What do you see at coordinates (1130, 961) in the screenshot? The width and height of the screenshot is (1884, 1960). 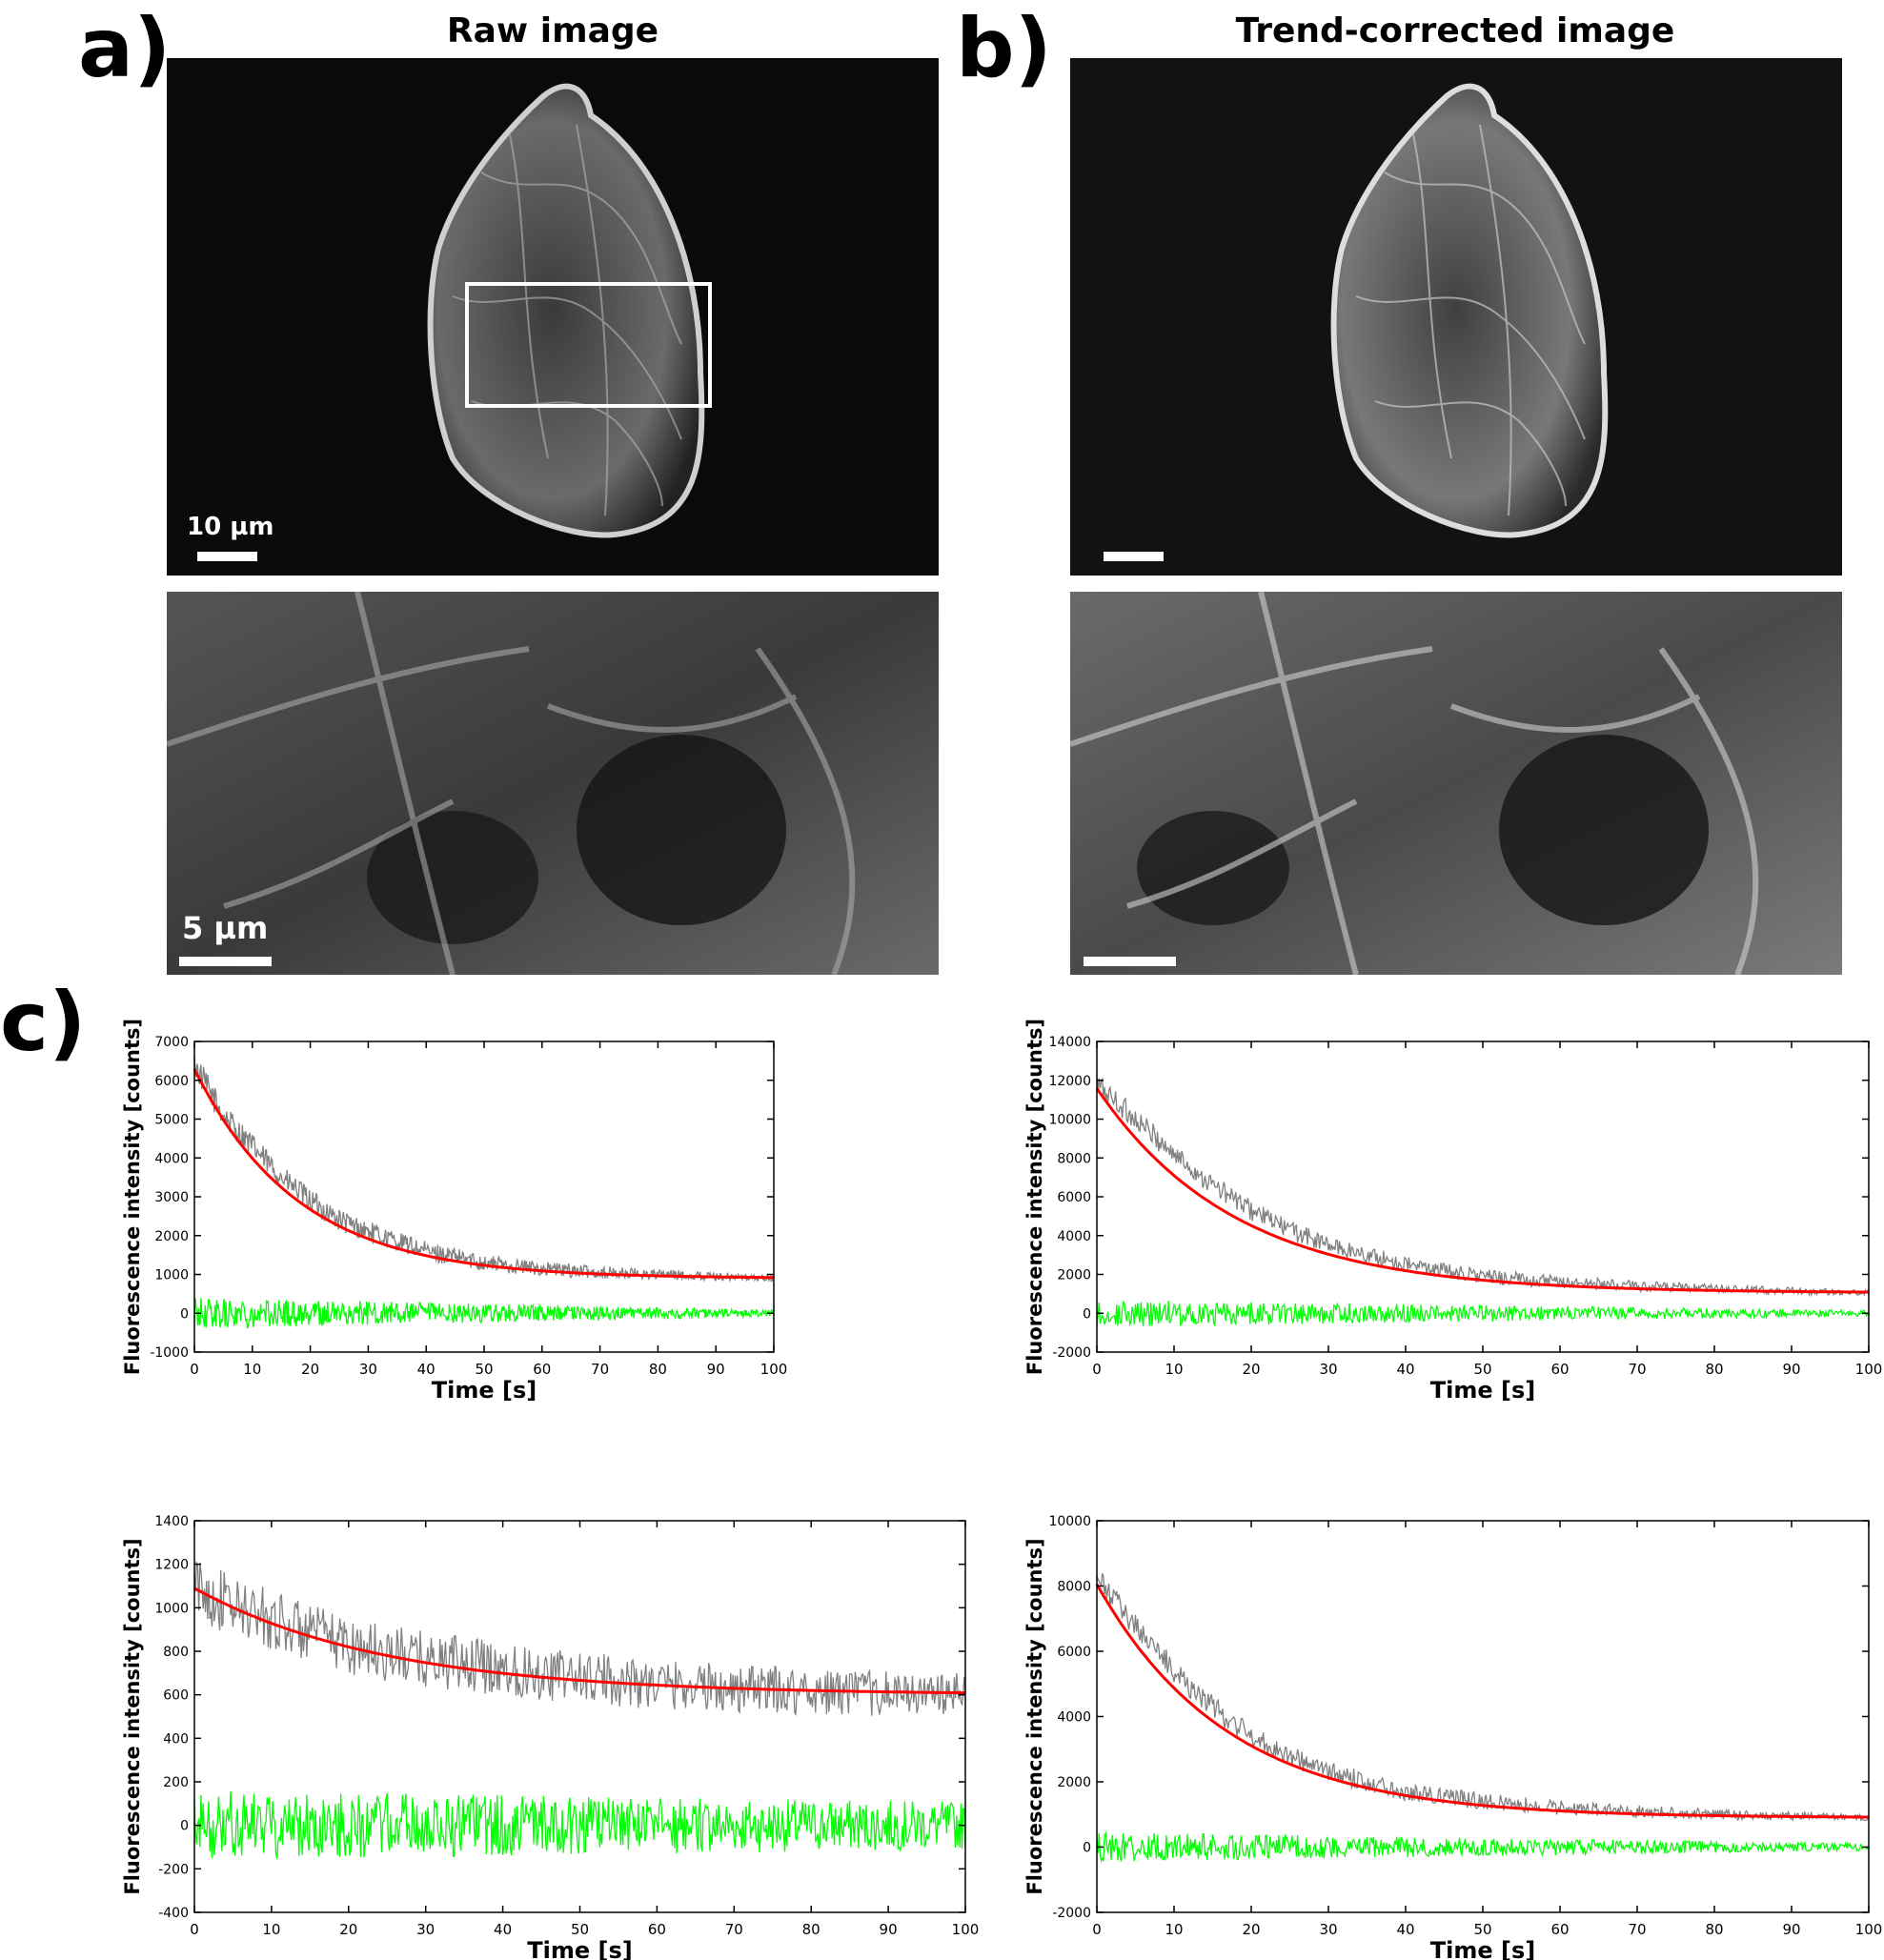 I see `scale-bar-zoom-b` at bounding box center [1130, 961].